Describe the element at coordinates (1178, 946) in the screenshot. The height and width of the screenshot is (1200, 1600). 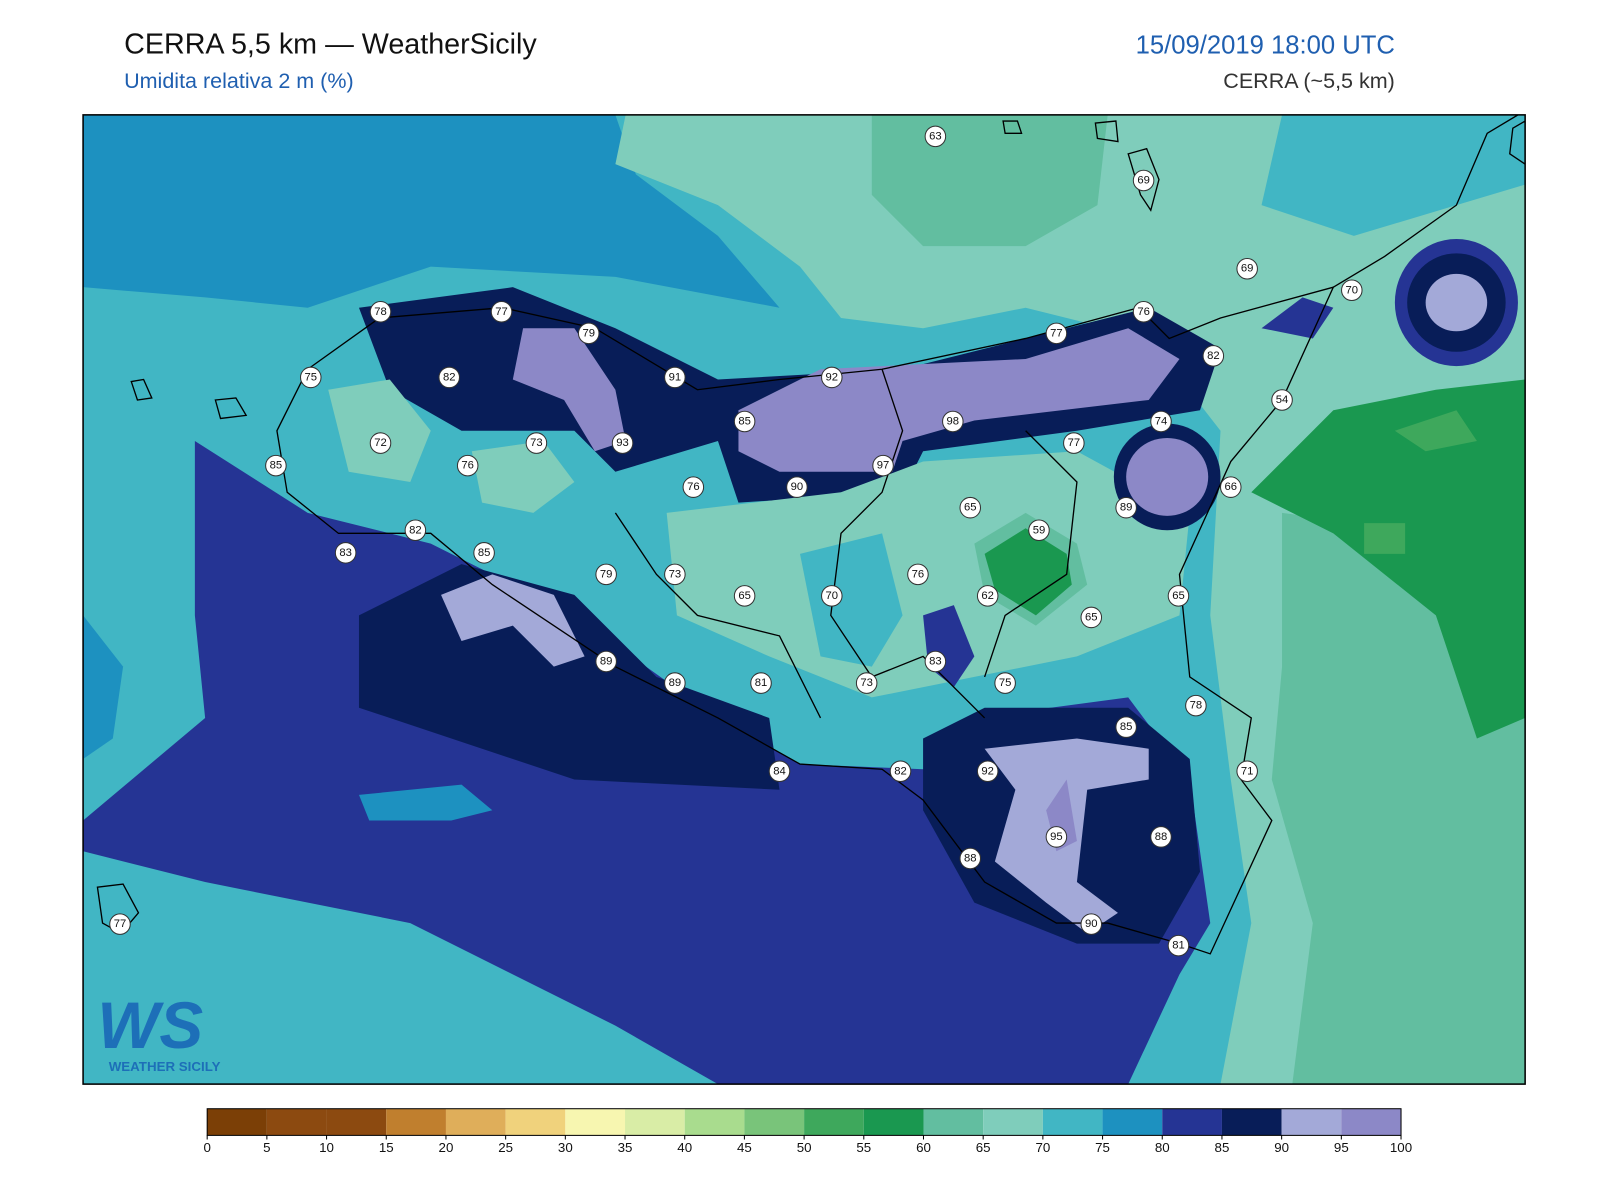
I see `station-value: 81` at that location.